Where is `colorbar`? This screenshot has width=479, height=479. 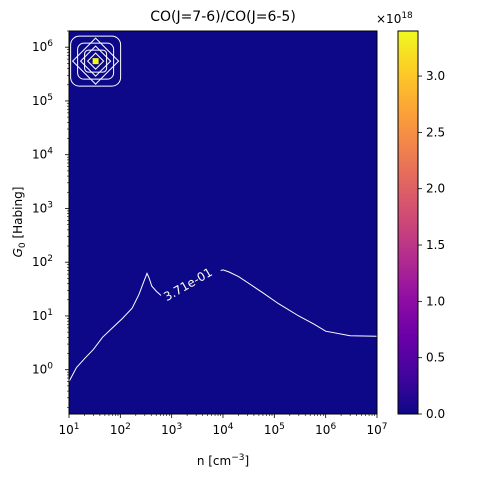 colorbar is located at coordinates (408, 222).